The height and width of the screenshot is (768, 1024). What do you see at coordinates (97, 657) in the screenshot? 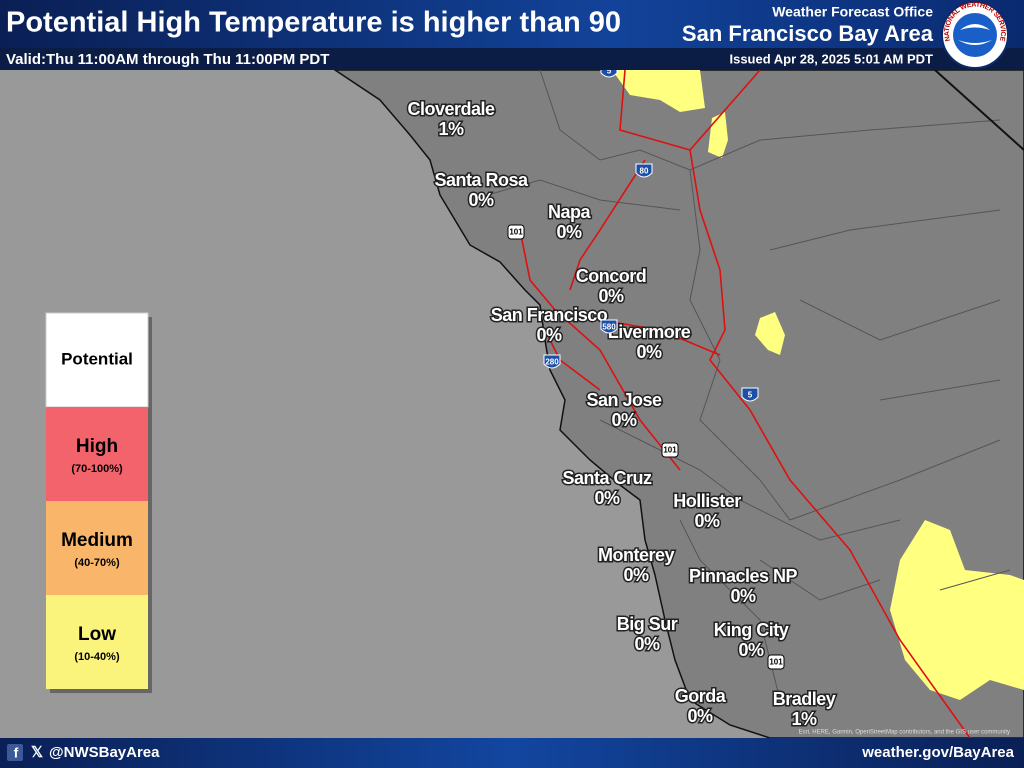
I see `legend-range: (10-40%)` at bounding box center [97, 657].